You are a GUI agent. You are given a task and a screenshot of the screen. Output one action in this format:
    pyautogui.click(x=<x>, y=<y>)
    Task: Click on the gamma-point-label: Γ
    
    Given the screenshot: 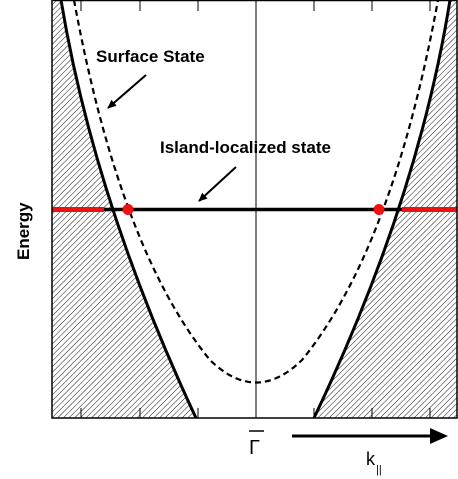 What is the action you would take?
    pyautogui.click(x=254, y=448)
    